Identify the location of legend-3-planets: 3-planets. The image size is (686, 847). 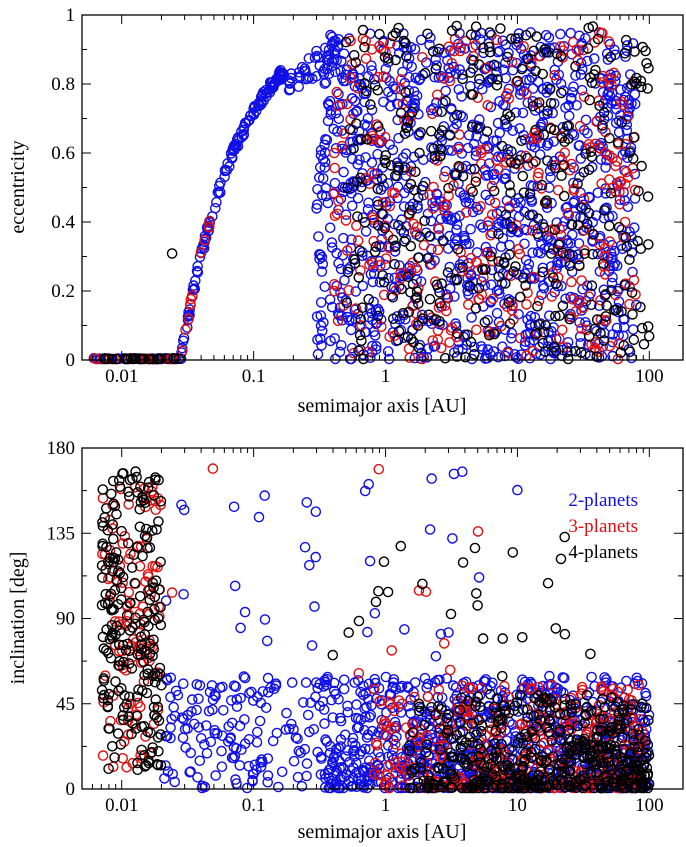
(603, 526).